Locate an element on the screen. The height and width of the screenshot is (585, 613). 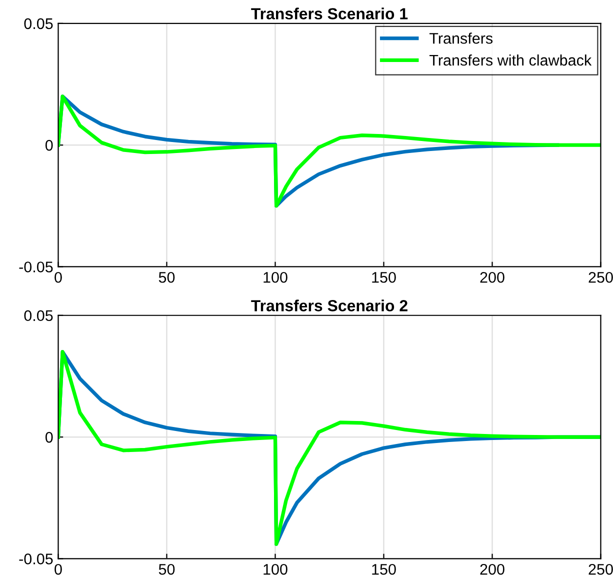
legend-label: Transfers is located at coordinates (461, 38).